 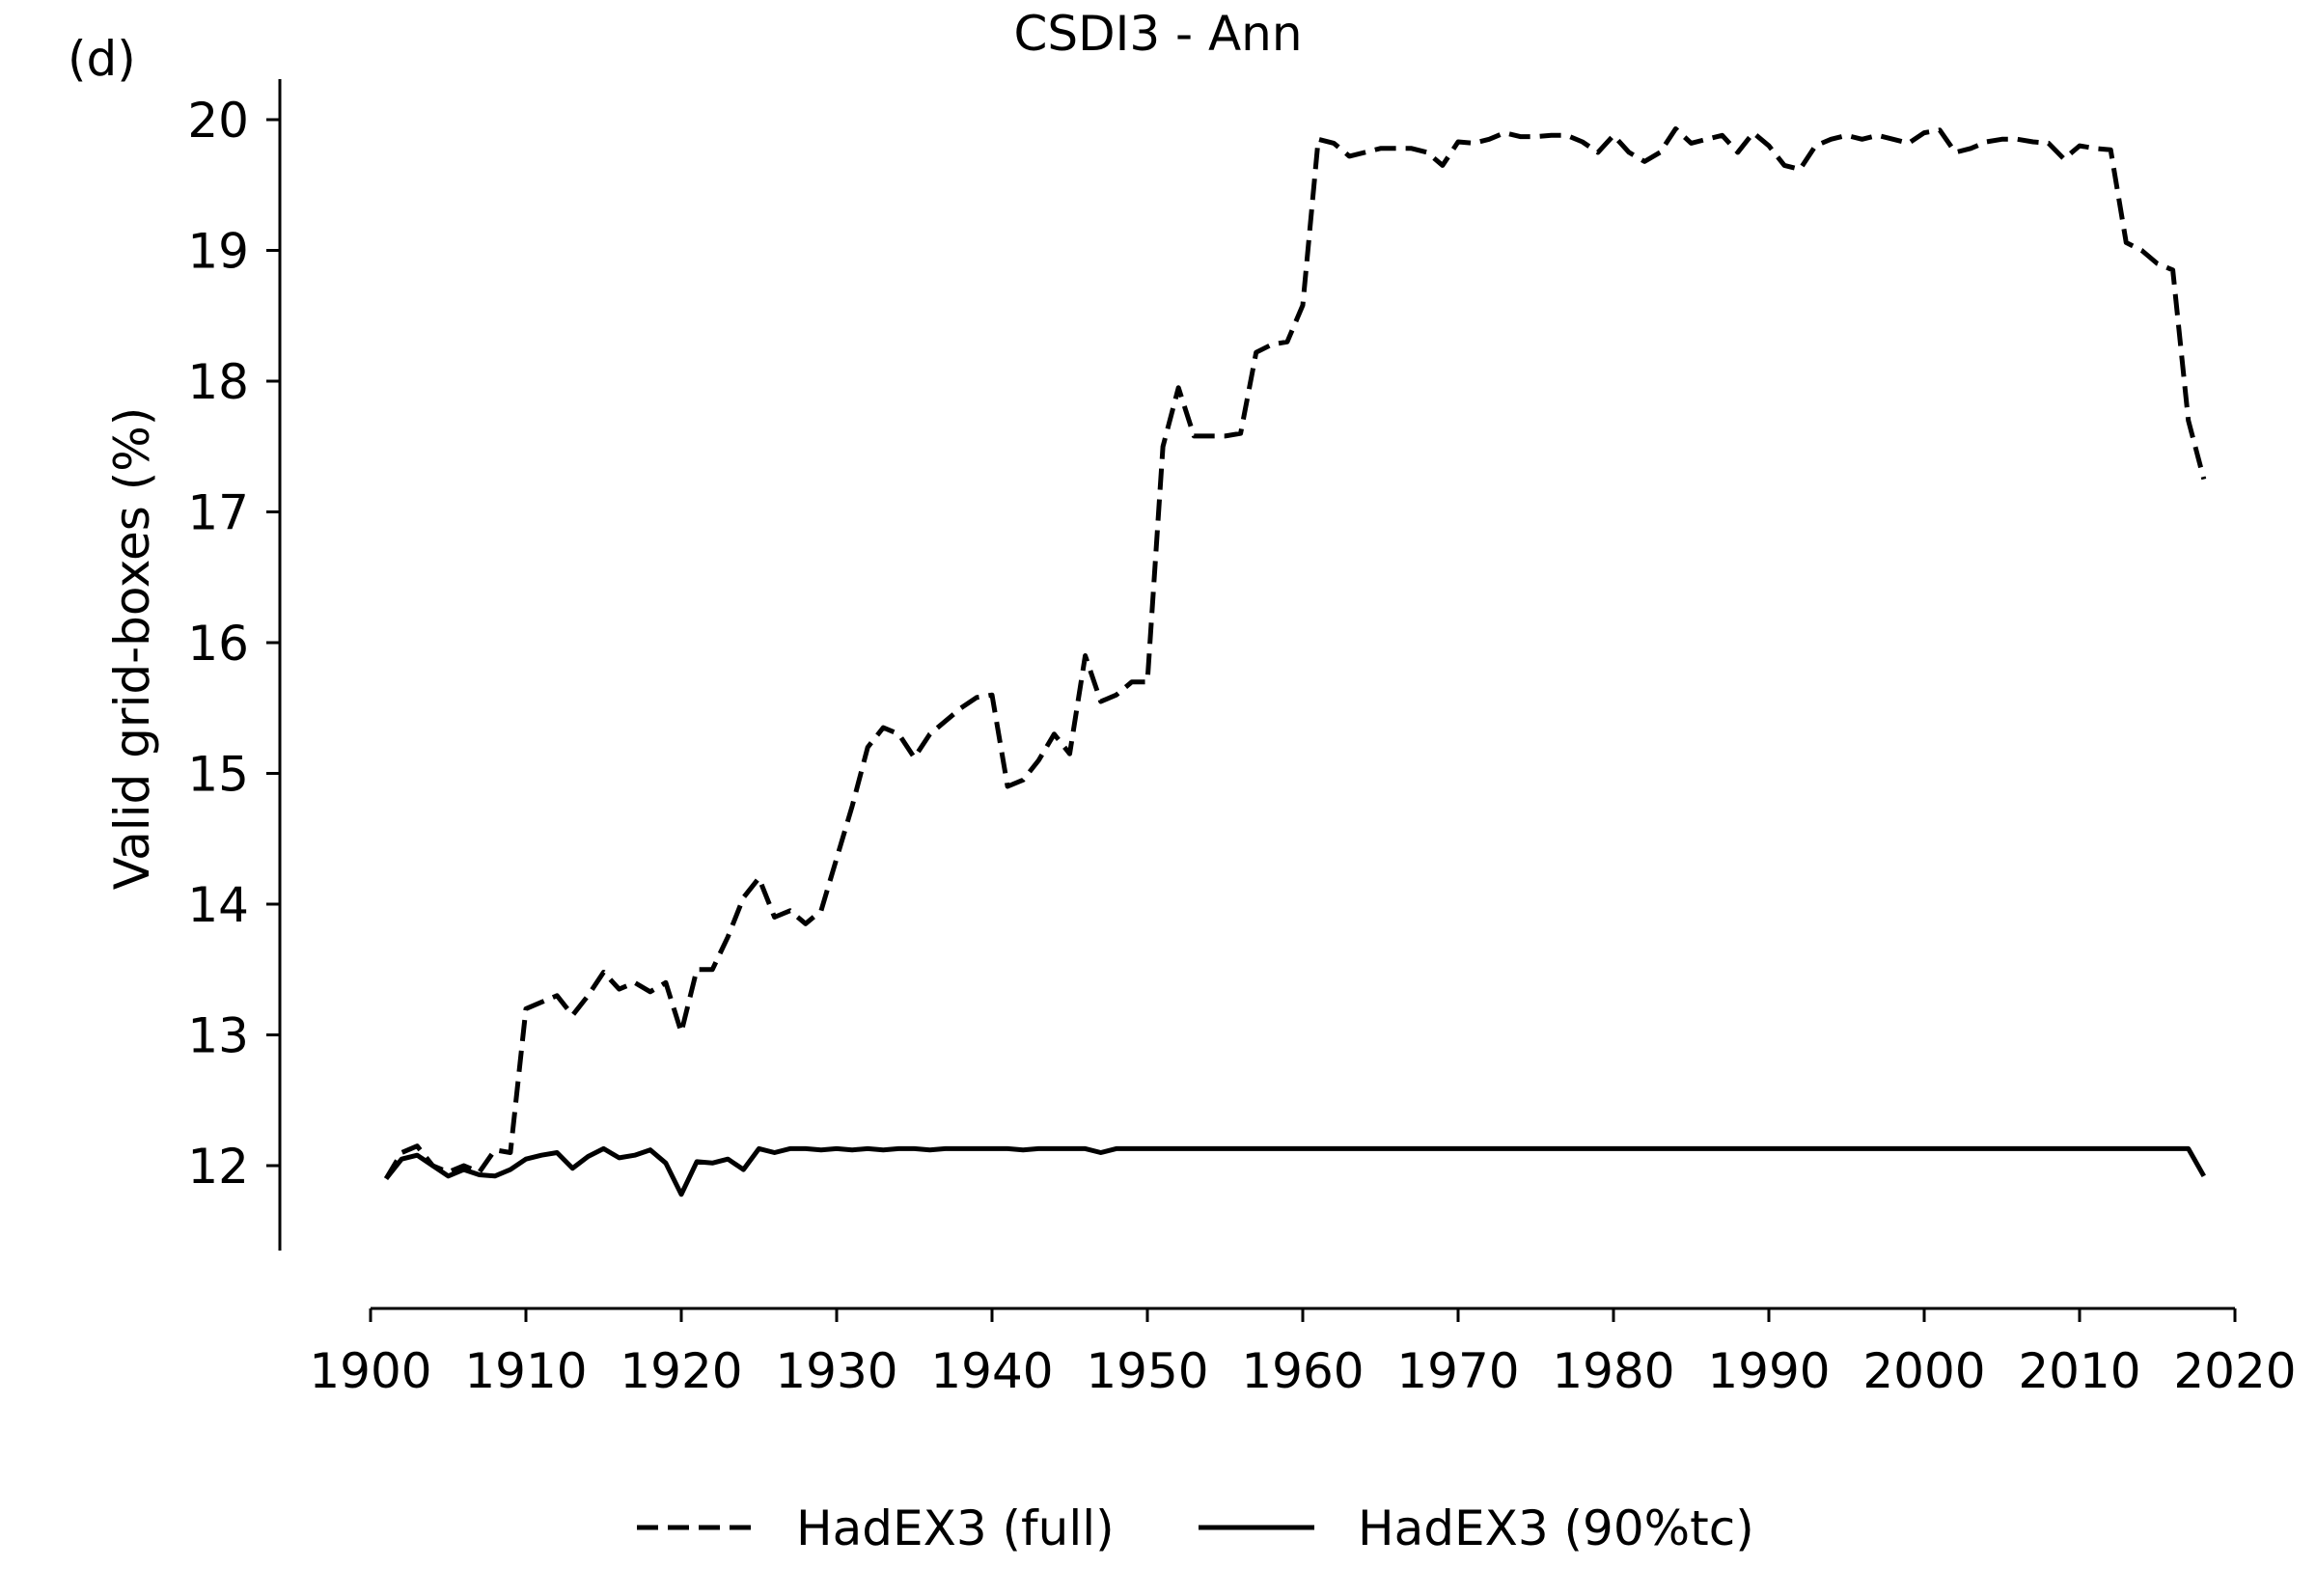 I want to click on x-tick-label: 1970, so click(x=1457, y=1371).